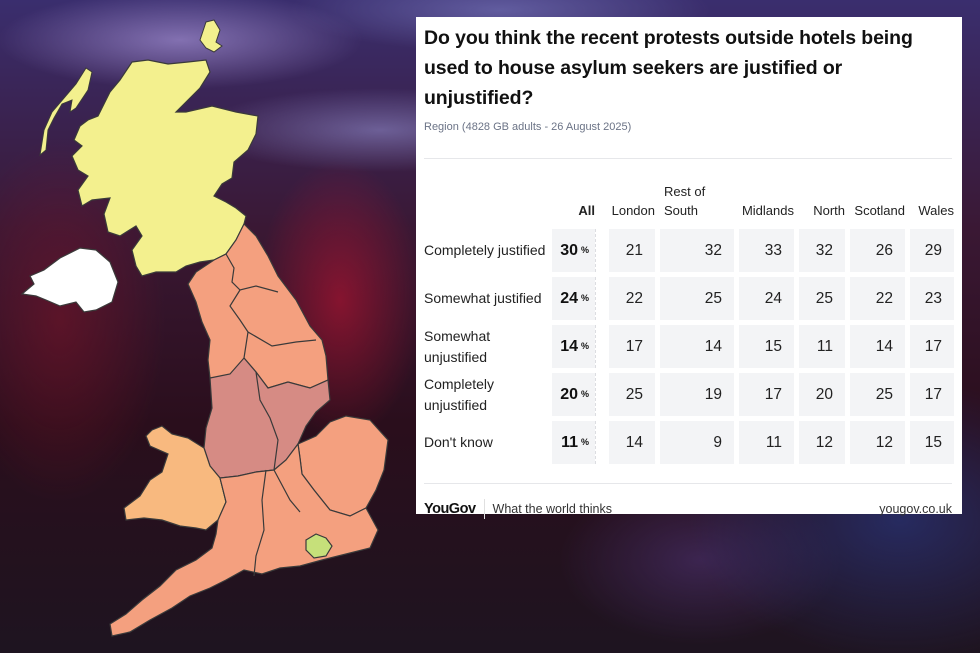  Describe the element at coordinates (766, 442) in the screenshot. I see `cell-midlands: 11` at that location.